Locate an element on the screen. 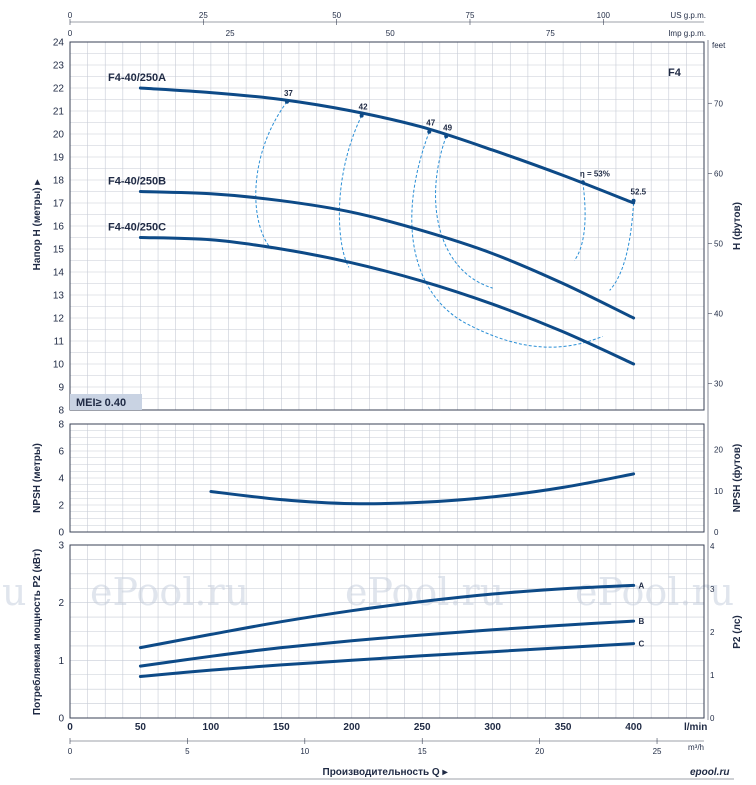 The height and width of the screenshot is (785, 756). m3h-tick-label: 0 is located at coordinates (70, 751).